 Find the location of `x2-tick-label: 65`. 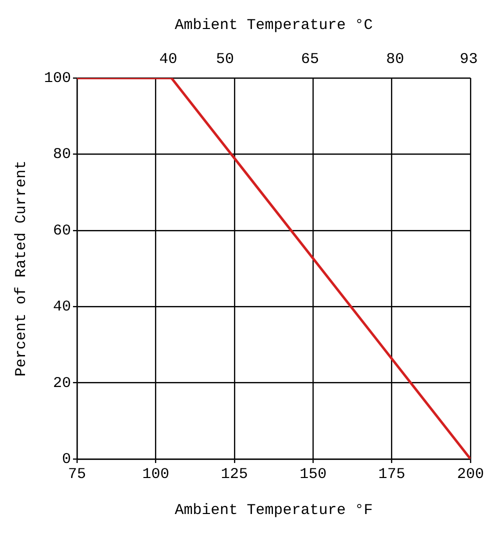

x2-tick-label: 65 is located at coordinates (310, 59).